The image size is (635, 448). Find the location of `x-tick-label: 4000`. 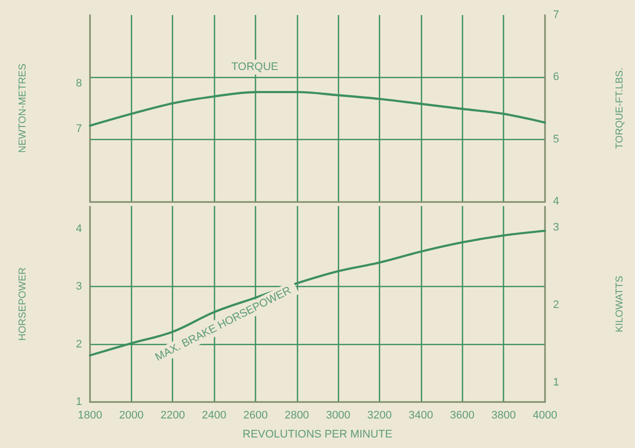

x-tick-label: 4000 is located at coordinates (545, 416).